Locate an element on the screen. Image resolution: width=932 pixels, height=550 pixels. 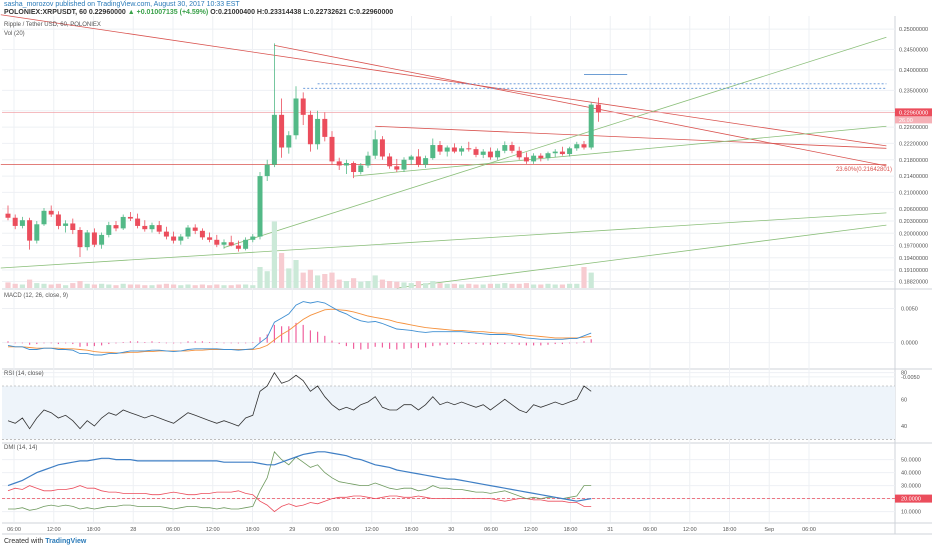
price-tick-label: 0.20600000 is located at coordinates (913, 210).